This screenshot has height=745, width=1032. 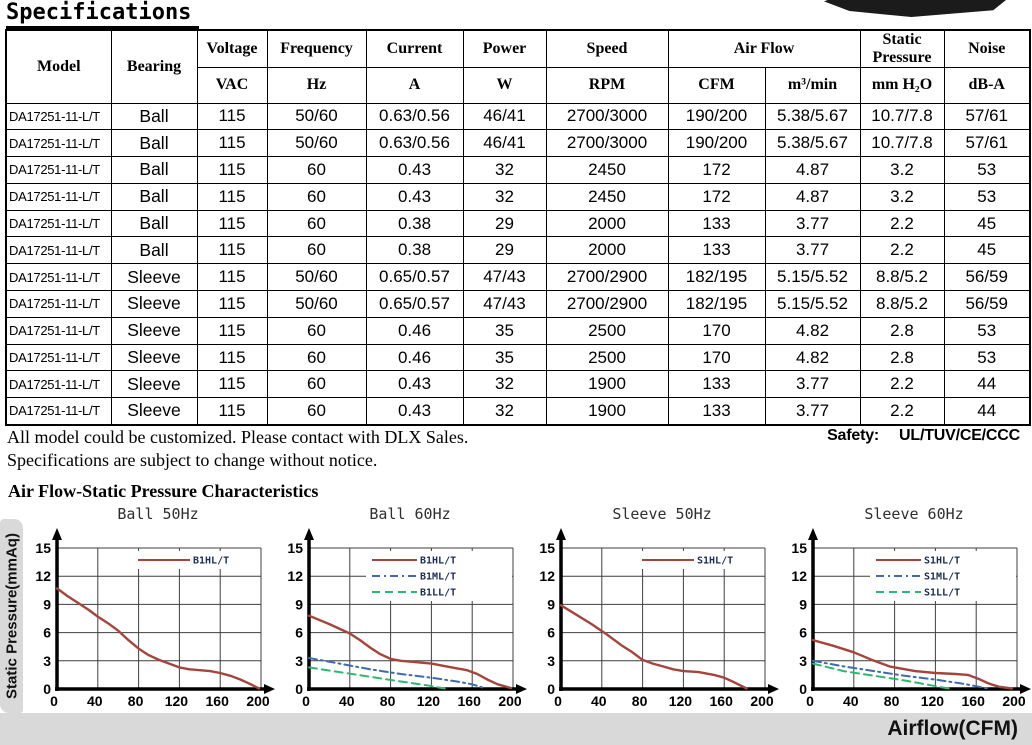 What do you see at coordinates (812, 357) in the screenshot?
I see `cell-airflow-m3min: 4.82` at bounding box center [812, 357].